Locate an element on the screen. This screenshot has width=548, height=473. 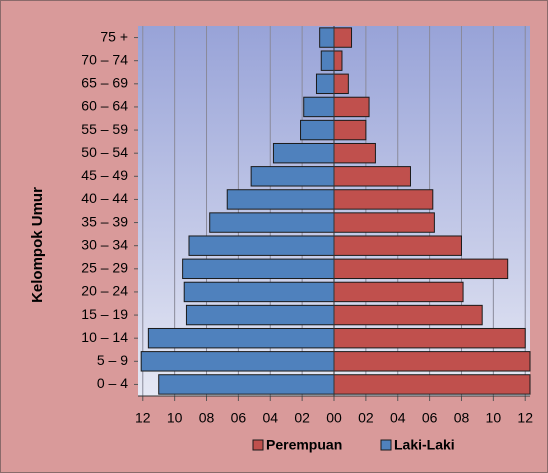
y-tick-label: 70 – 74 is located at coordinates (104, 59).